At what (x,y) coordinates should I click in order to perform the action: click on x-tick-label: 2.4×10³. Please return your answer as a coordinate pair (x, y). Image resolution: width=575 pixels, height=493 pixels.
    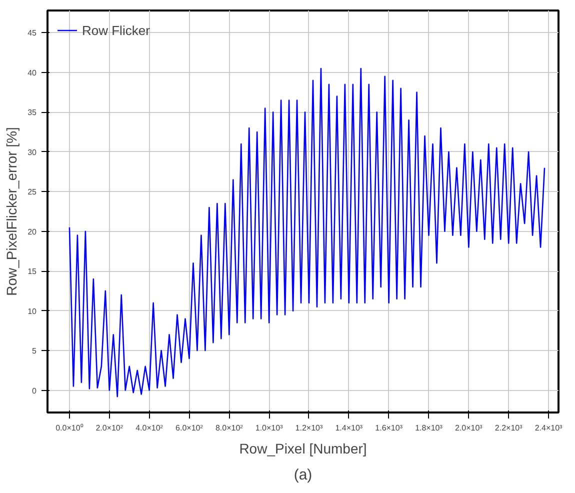
    Looking at the image, I should click on (548, 428).